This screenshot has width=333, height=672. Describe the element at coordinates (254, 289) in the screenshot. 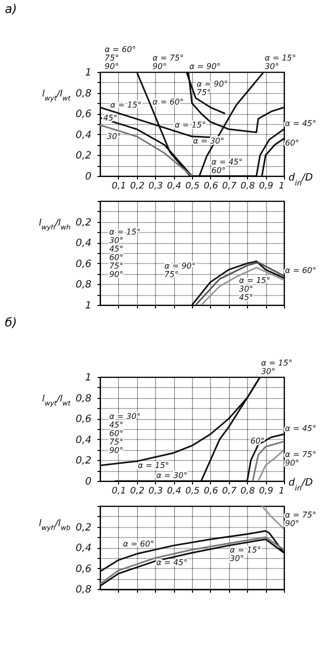

I see `annotation: α = 15° 30° 45°` at that location.